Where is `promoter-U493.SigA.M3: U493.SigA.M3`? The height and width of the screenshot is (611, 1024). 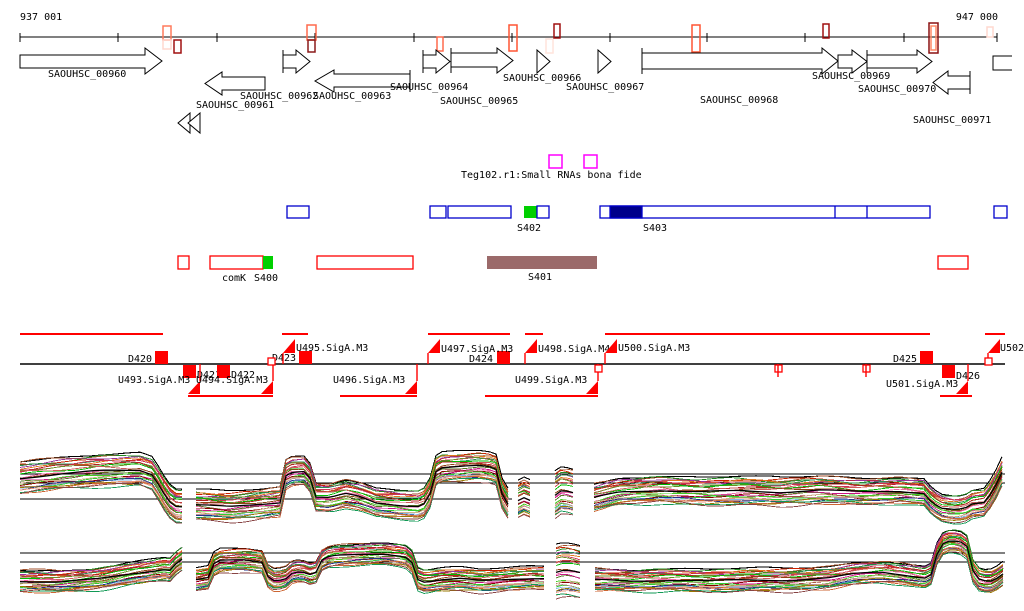 promoter-U493.SigA.M3: U493.SigA.M3 is located at coordinates (159, 379).